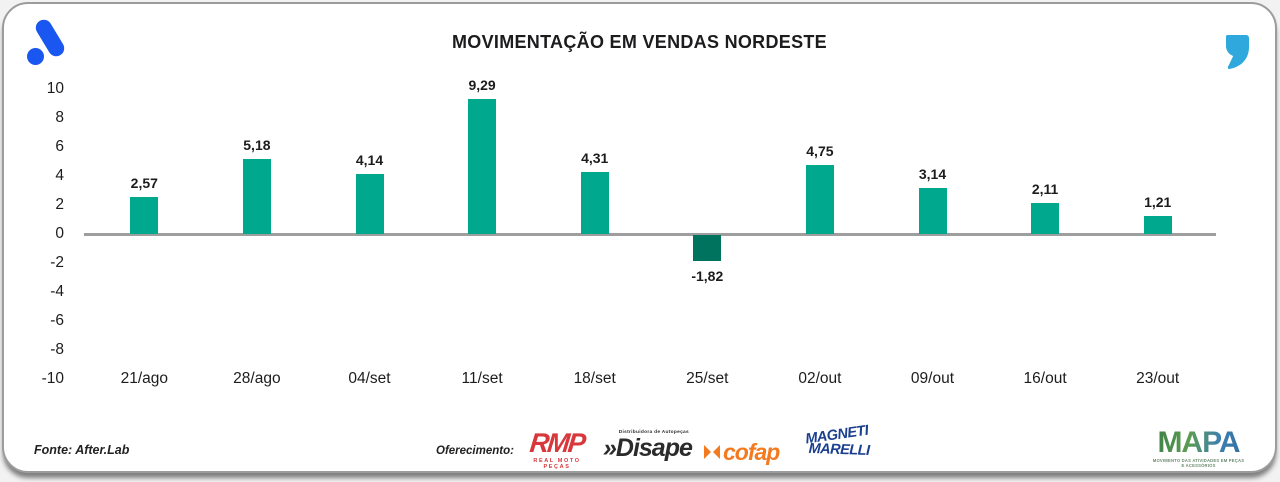 The image size is (1280, 482). What do you see at coordinates (482, 85) in the screenshot?
I see `bar-value-label: 9,29` at bounding box center [482, 85].